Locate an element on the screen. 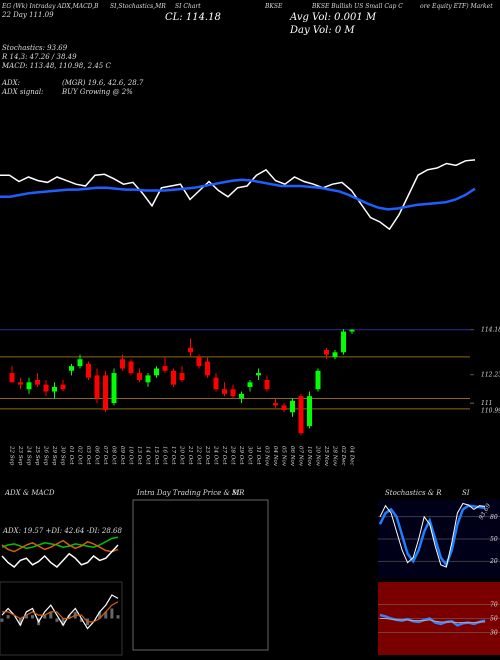  x-tick-label: 25 Nov is located at coordinates (326, 456).